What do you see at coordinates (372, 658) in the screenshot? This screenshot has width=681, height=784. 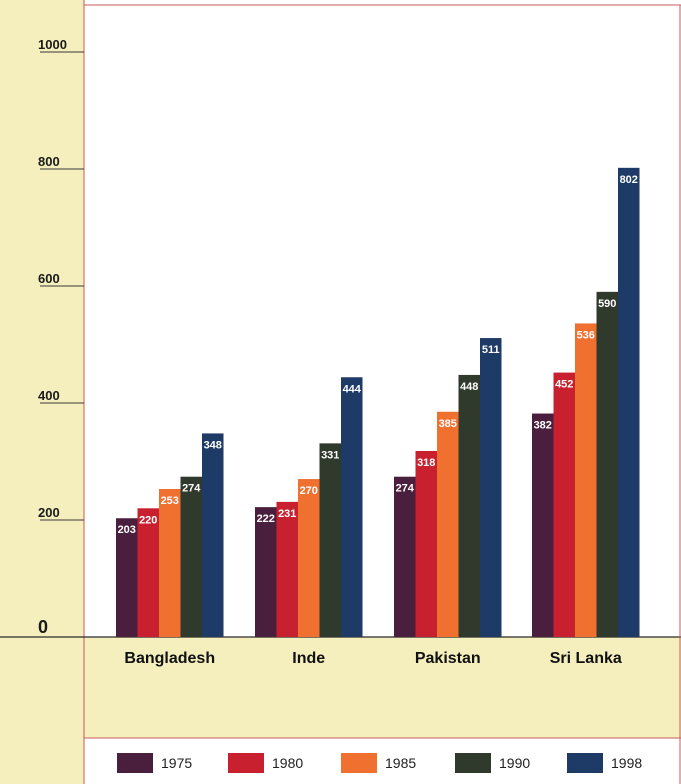 I see `x-axis: Bangladesh Inde Pakistan Sri Lanka` at bounding box center [372, 658].